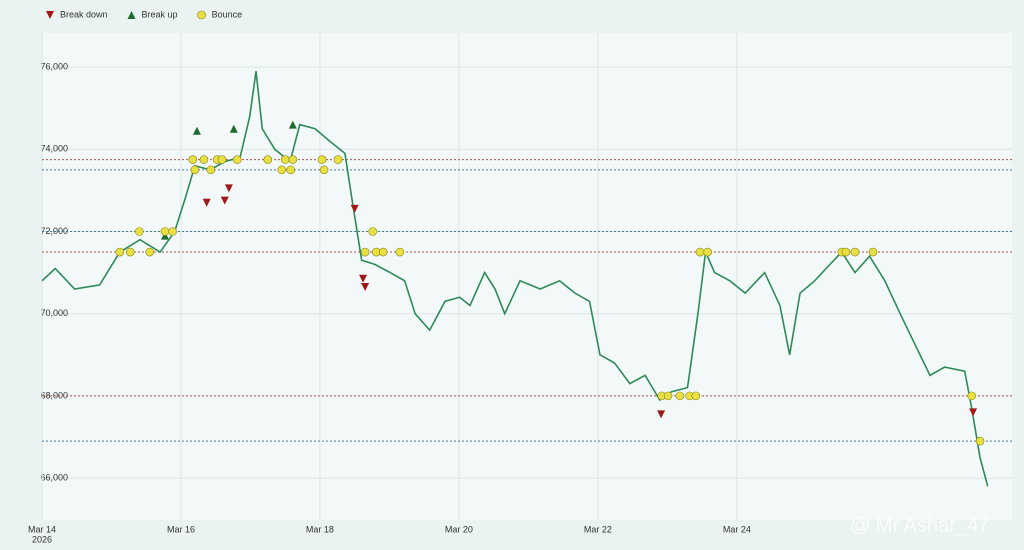 This screenshot has height=550, width=1024. I want to click on x-tick-label: Mar 20, so click(459, 529).